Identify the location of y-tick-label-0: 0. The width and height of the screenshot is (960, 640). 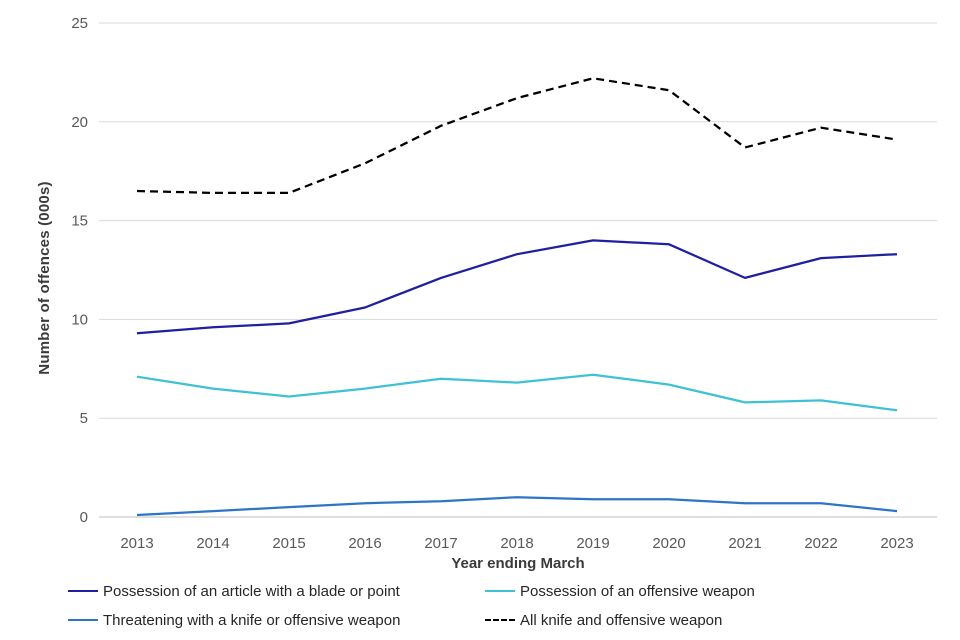
(84, 517).